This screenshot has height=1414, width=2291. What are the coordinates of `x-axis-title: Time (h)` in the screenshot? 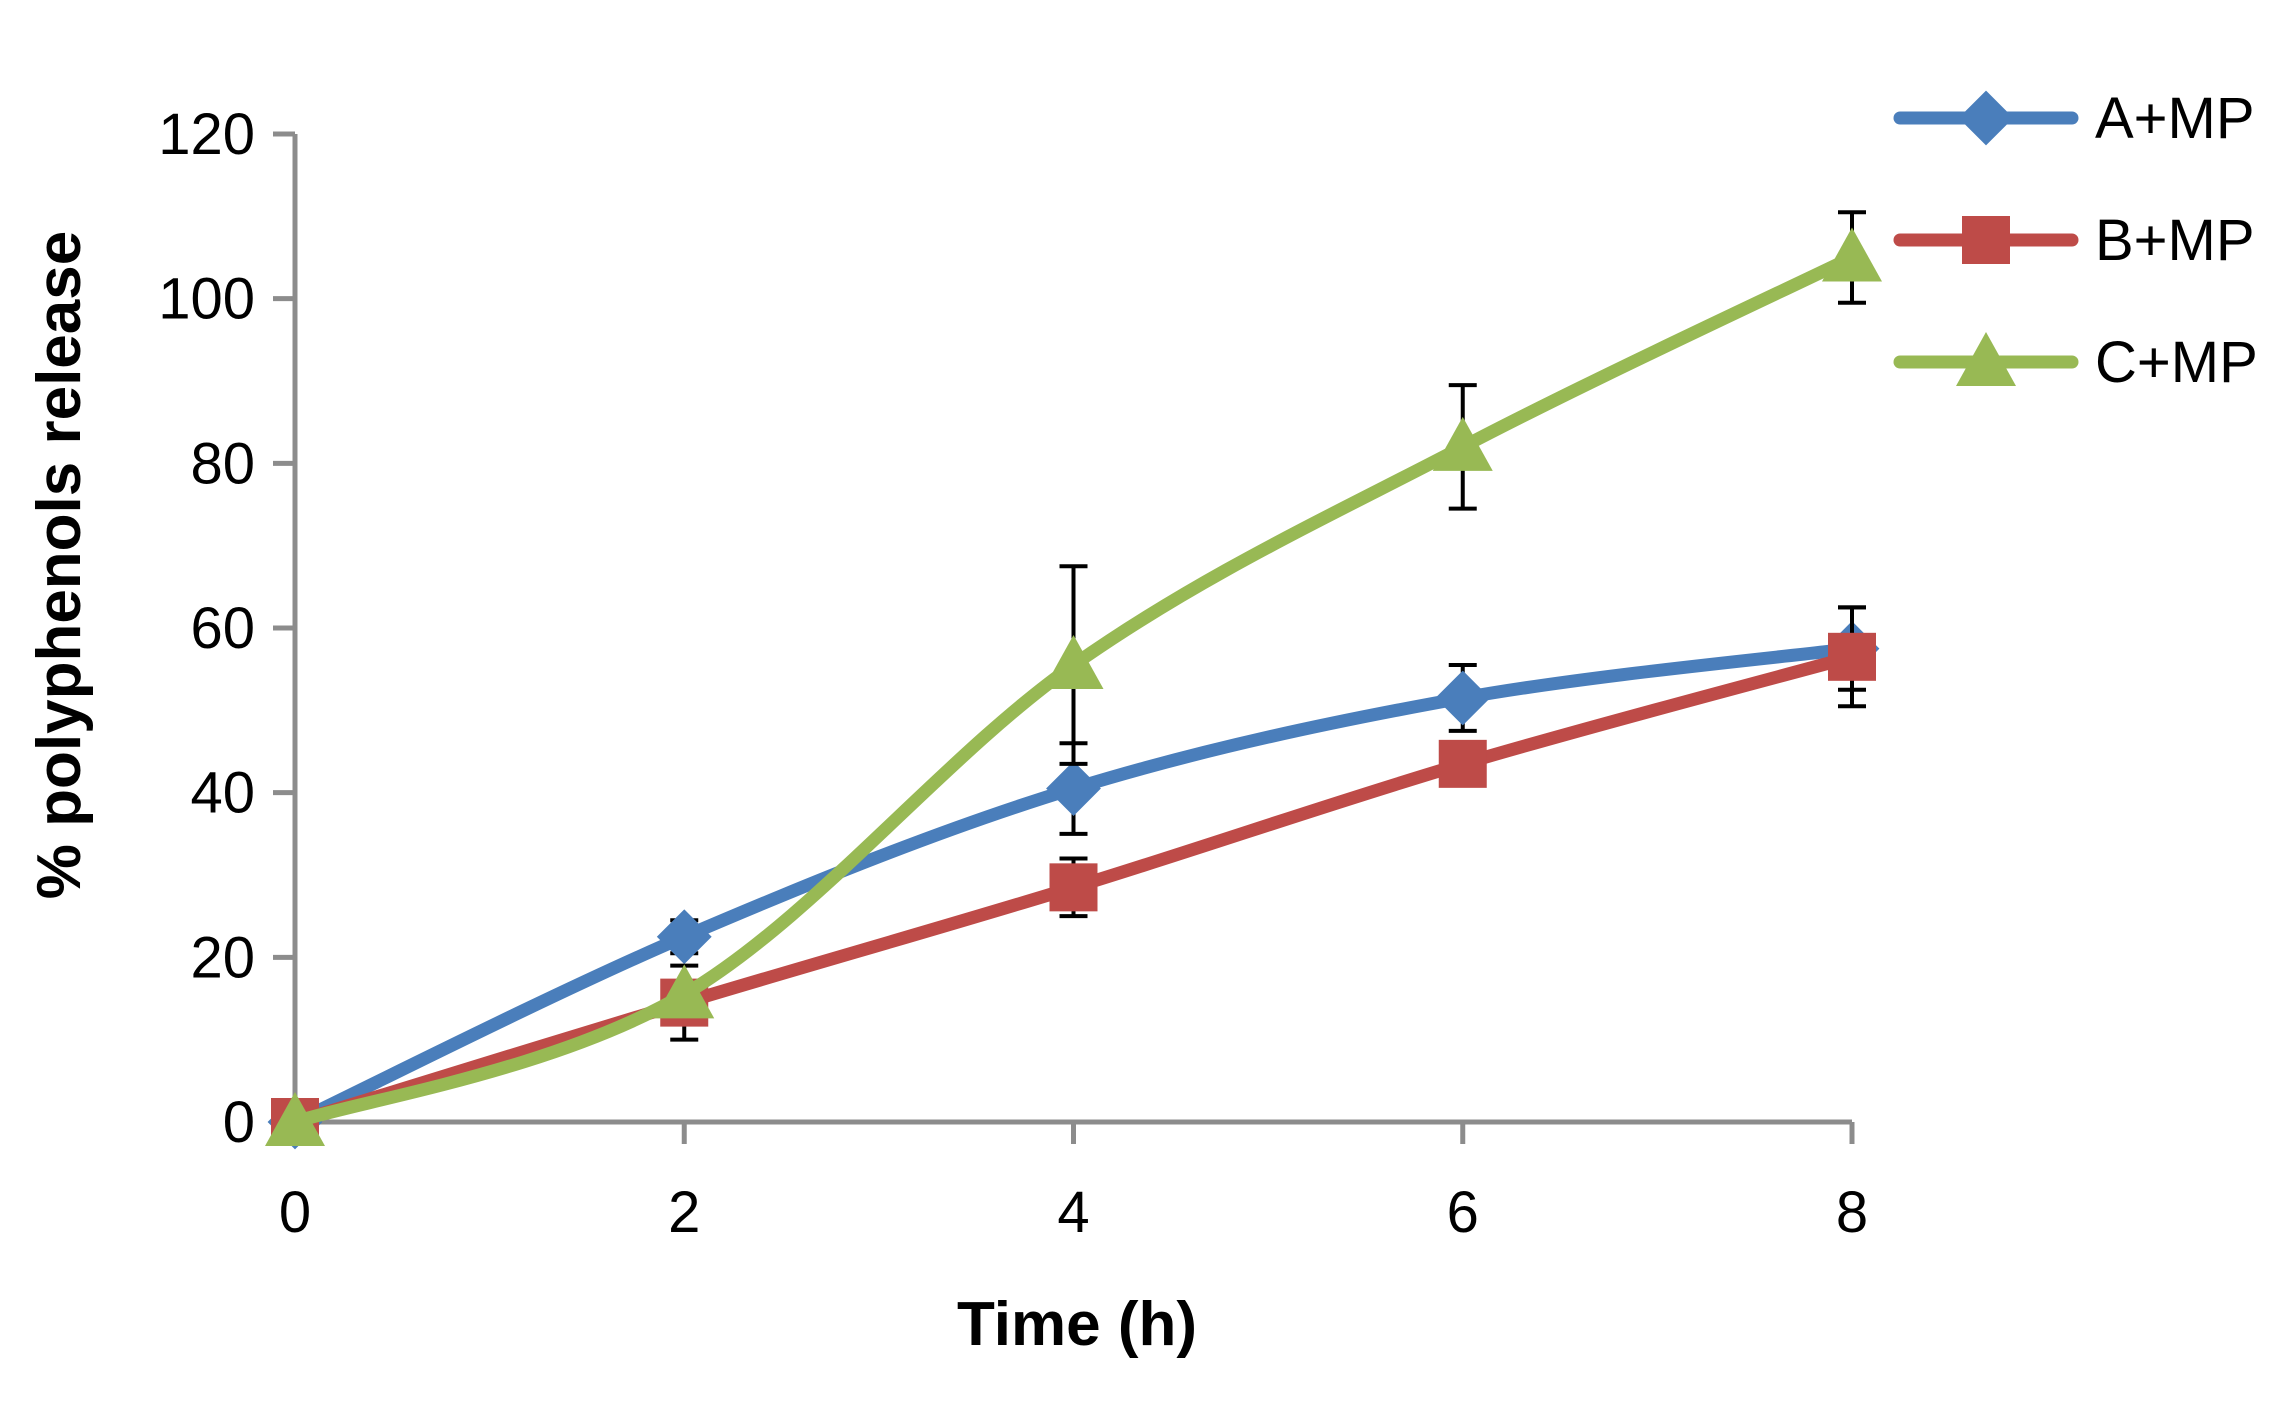 It's located at (1077, 1324).